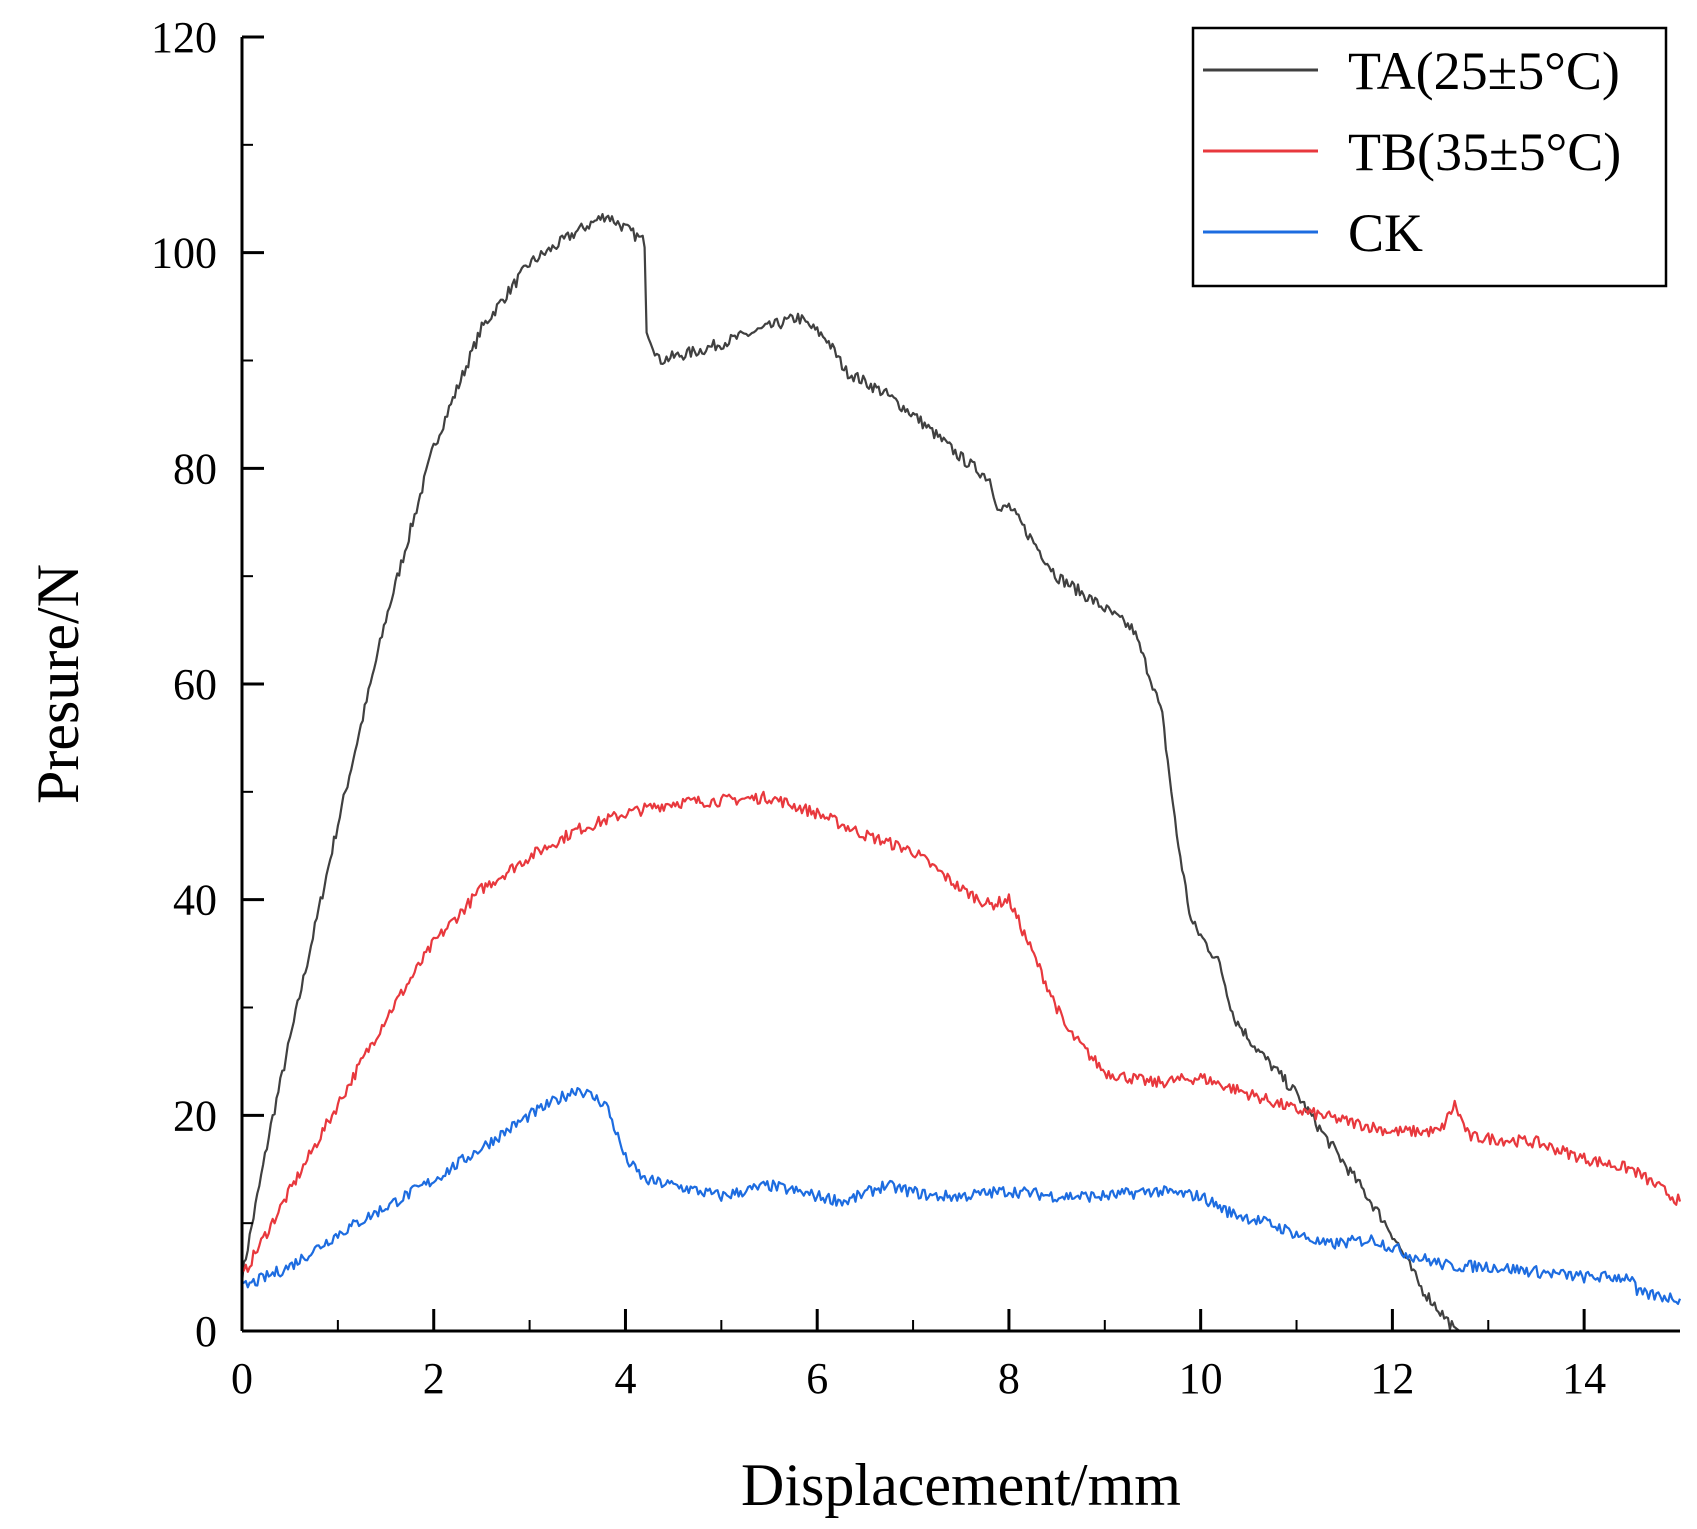  I want to click on y-tick-label: 80, so click(195, 468).